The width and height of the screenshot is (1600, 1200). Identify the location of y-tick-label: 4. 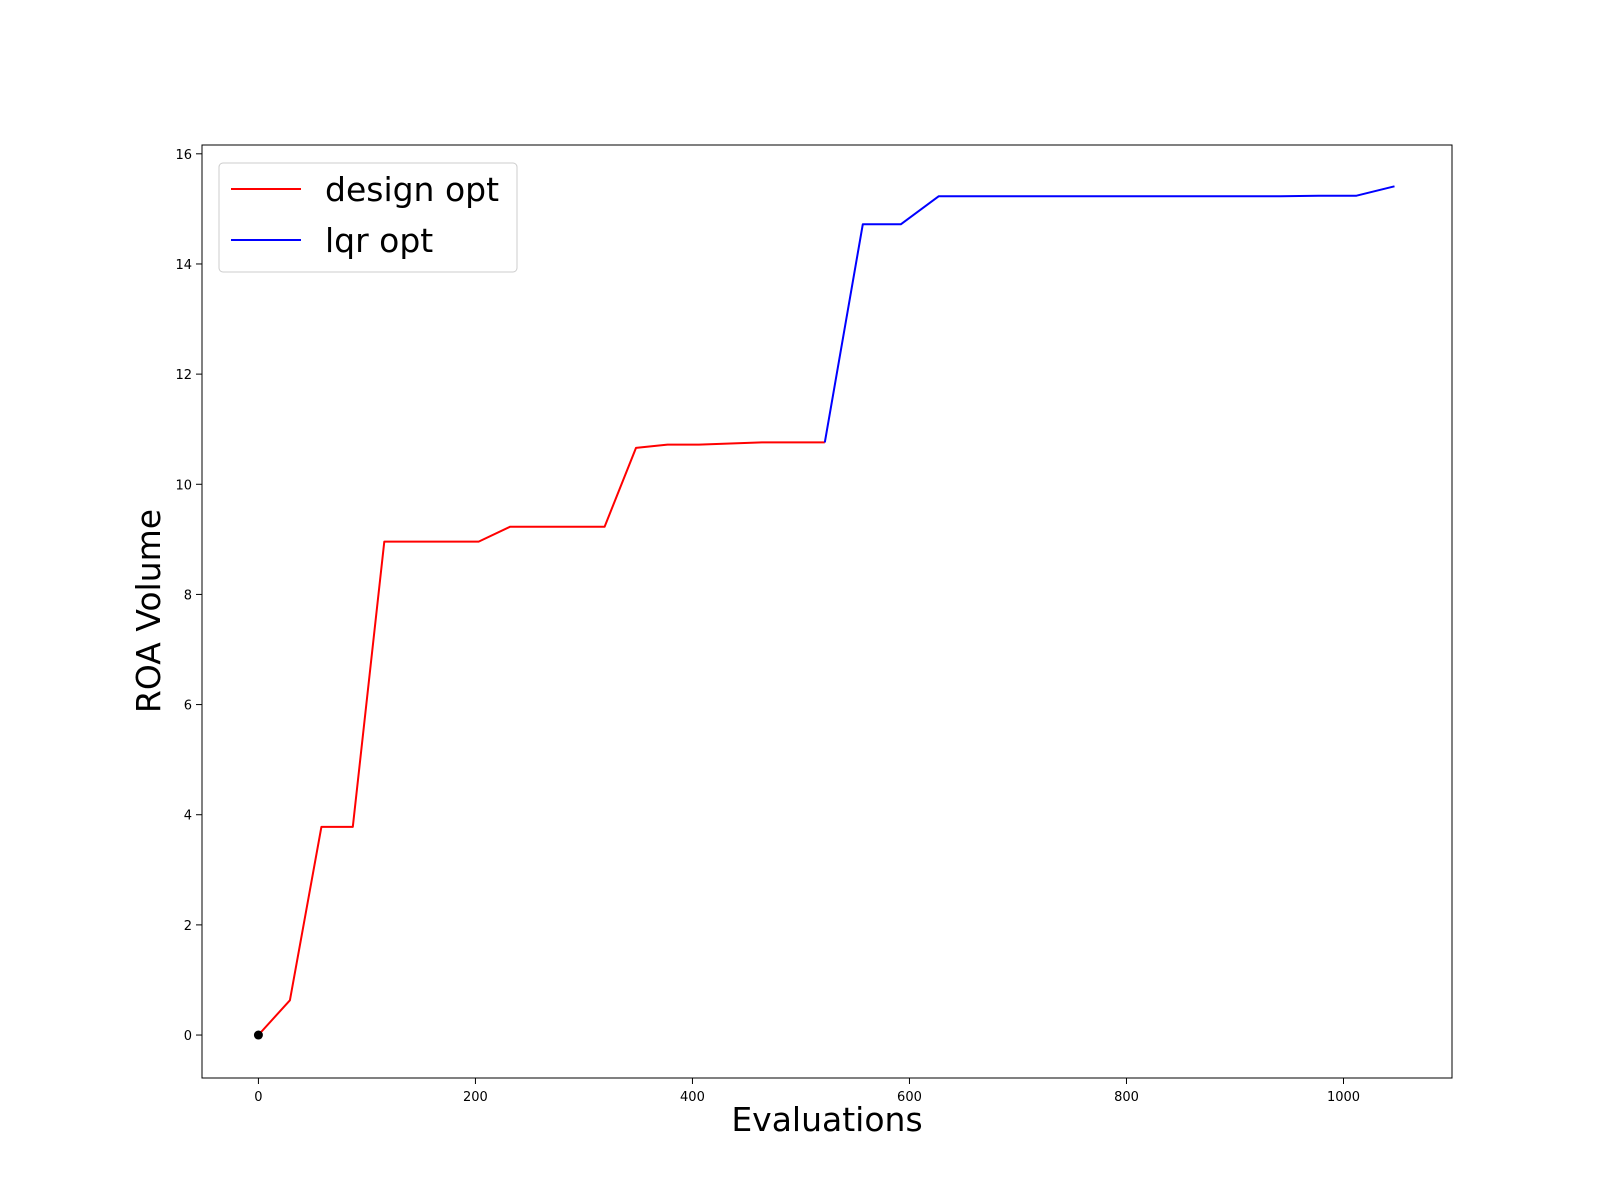
(188, 816).